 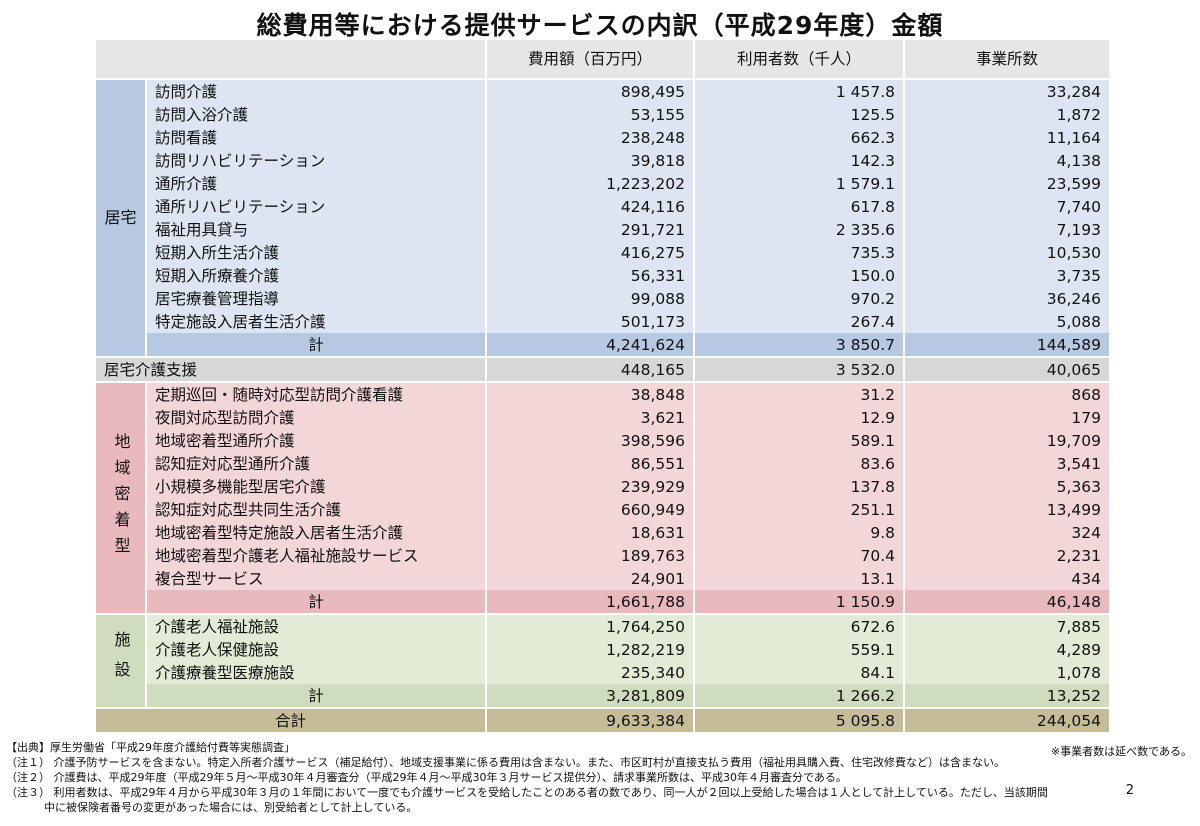 What do you see at coordinates (1007, 345) in the screenshot?
I see `offices-value: 144,589` at bounding box center [1007, 345].